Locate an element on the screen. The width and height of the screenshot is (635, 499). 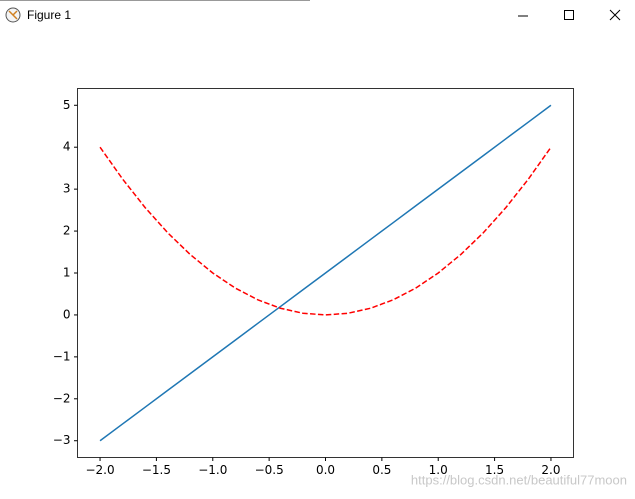
title-bar is located at coordinates (317, 16).